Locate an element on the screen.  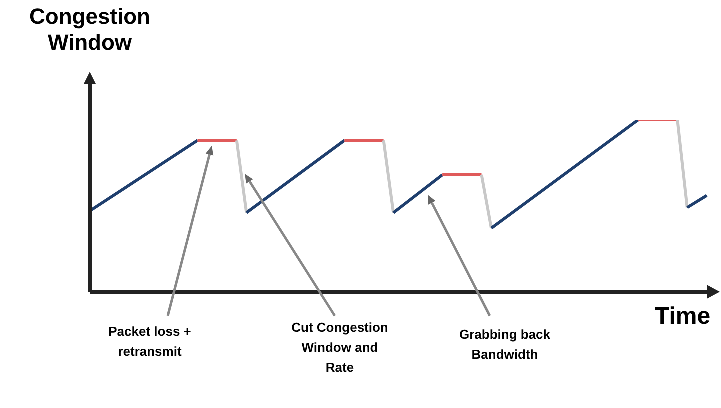
x-axis-title: Time is located at coordinates (683, 317).